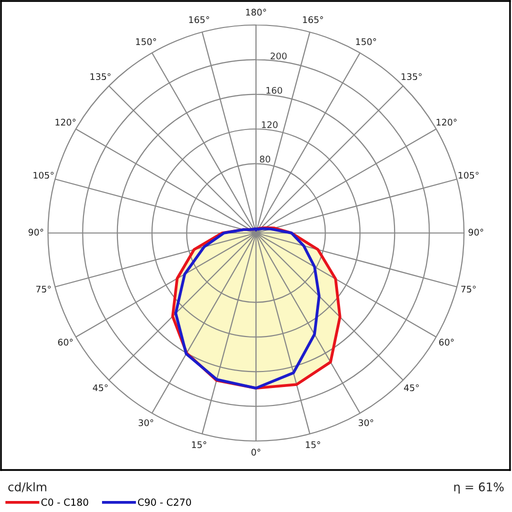 Image resolution: width=512 pixels, height=512 pixels. I want to click on y-tick-label: 80, so click(265, 159).